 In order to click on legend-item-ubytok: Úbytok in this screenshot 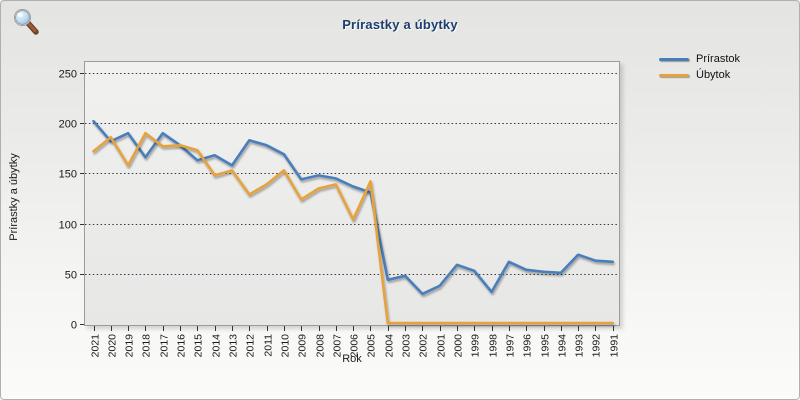, I will do `click(699, 75)`.